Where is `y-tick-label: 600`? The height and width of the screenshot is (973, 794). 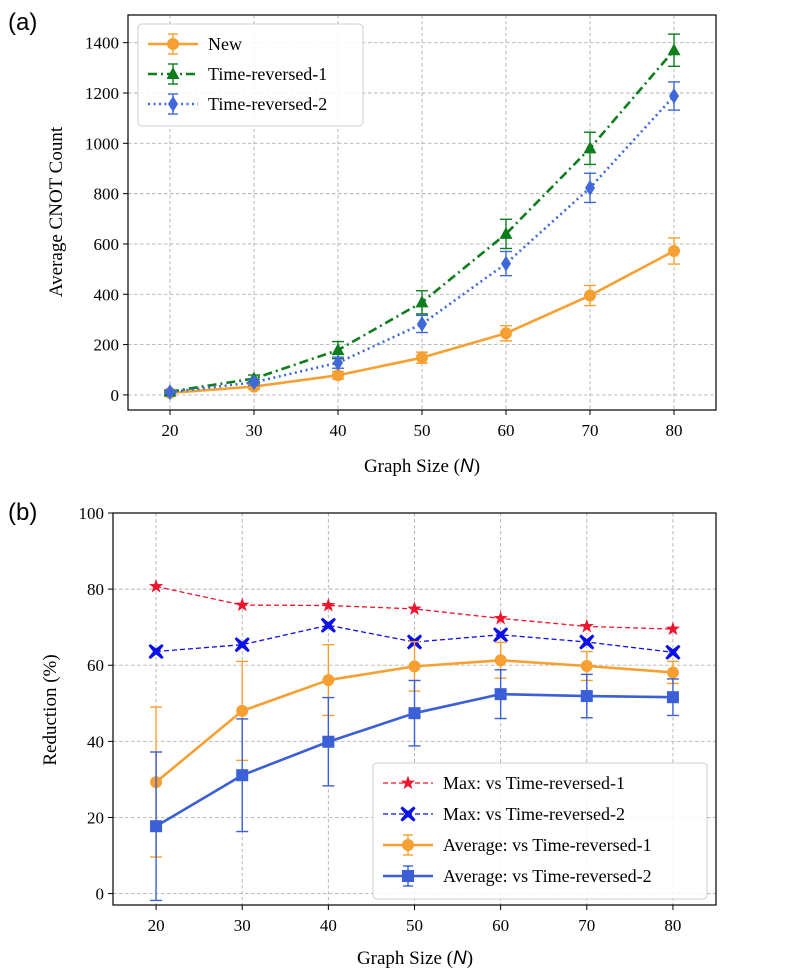 y-tick-label: 600 is located at coordinates (107, 244).